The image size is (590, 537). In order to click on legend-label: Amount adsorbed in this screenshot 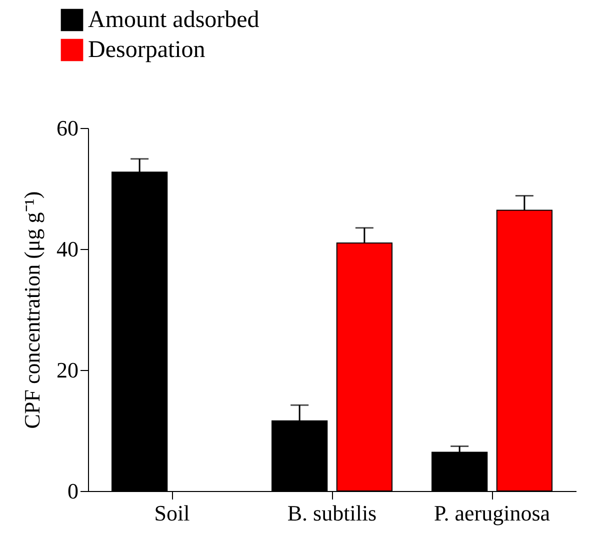, I will do `click(174, 20)`.